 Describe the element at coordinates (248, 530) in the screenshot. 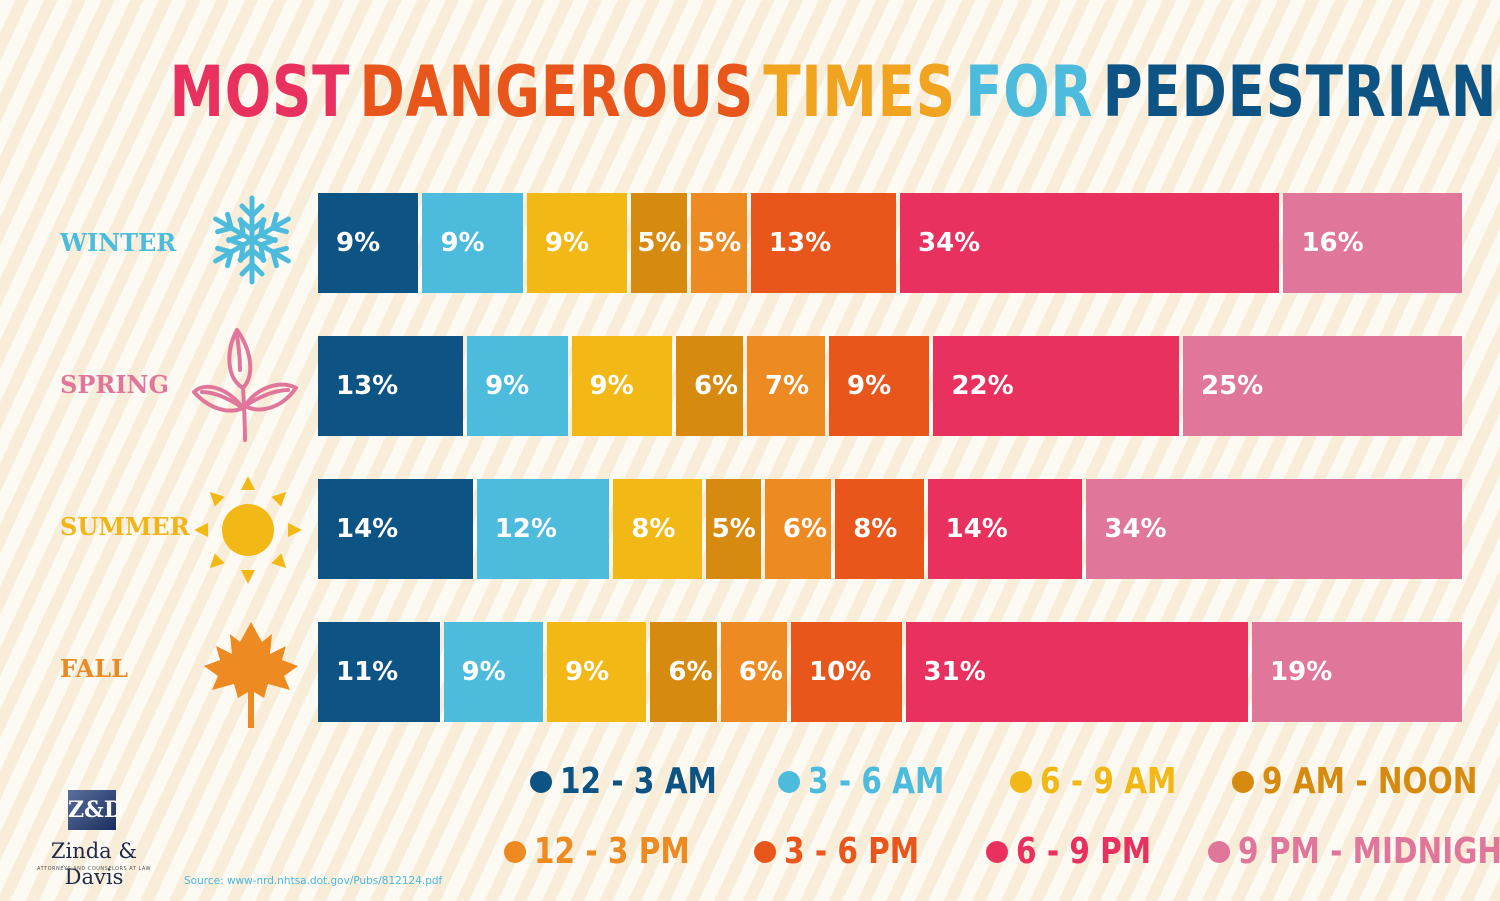

I see `sun-icon` at that location.